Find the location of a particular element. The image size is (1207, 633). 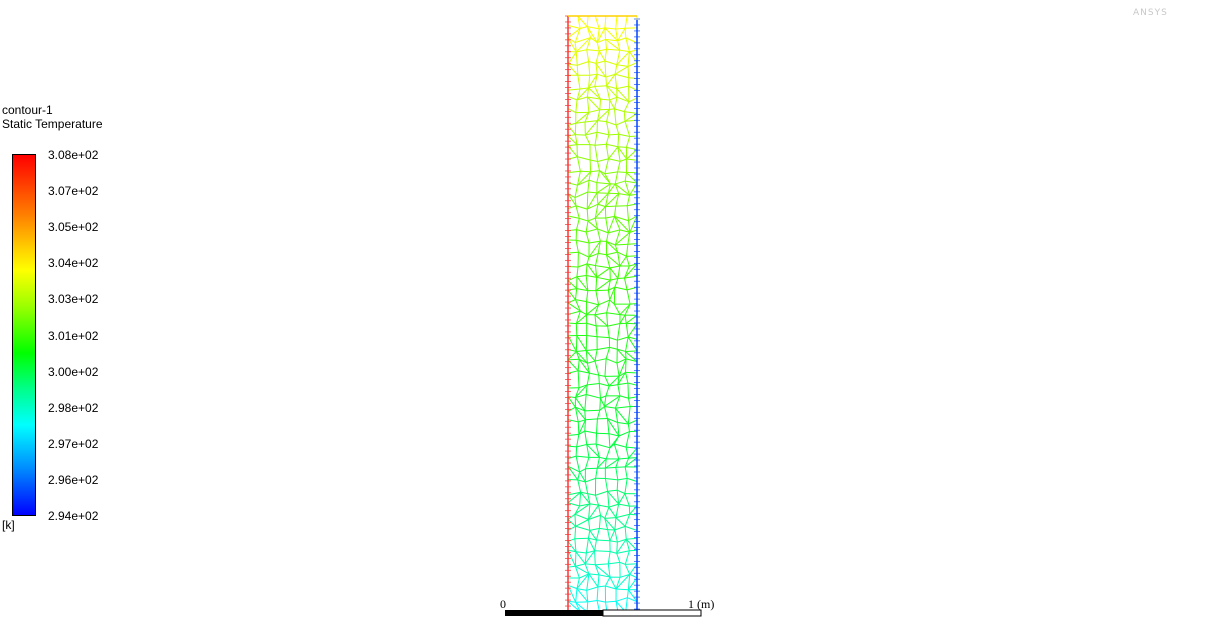

colorbar-tick-label: 3.03e+02 is located at coordinates (73, 299).